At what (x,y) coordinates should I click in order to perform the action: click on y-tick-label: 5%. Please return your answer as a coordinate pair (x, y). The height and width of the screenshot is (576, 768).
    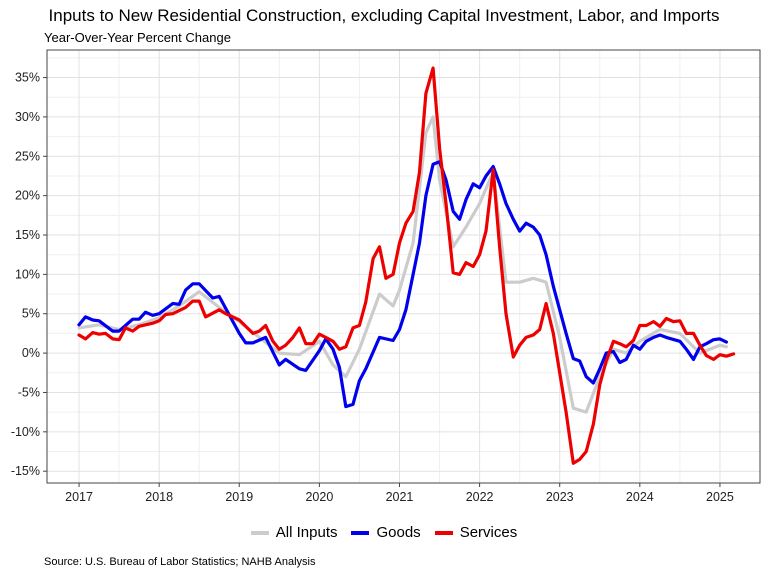
    Looking at the image, I should click on (31, 314).